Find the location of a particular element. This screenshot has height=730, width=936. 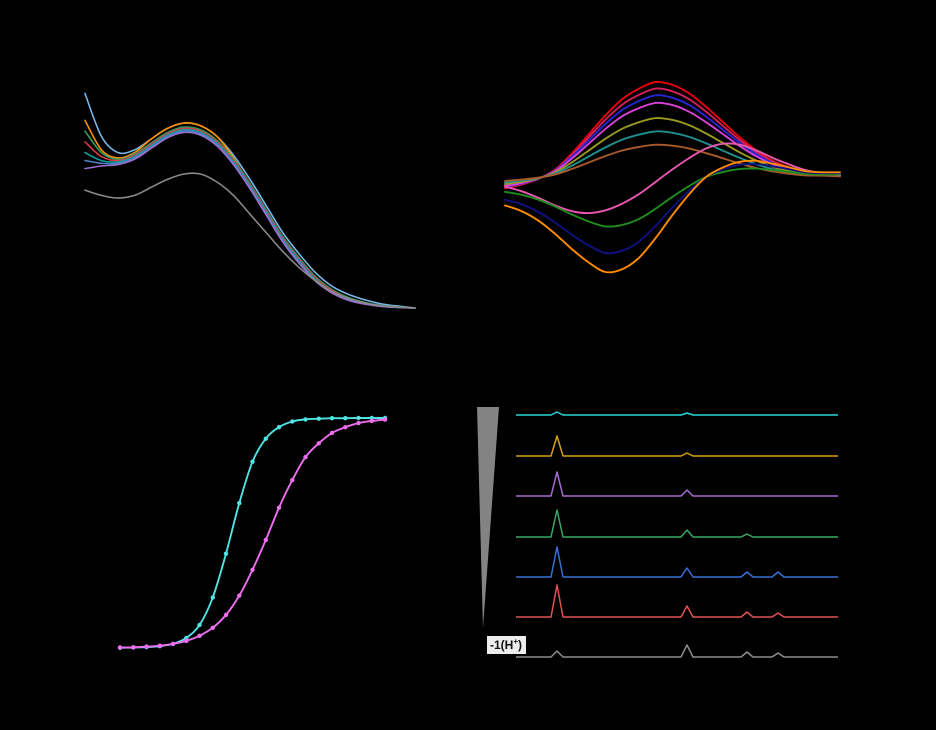

panel-b-cd-mixed is located at coordinates (672, 178).